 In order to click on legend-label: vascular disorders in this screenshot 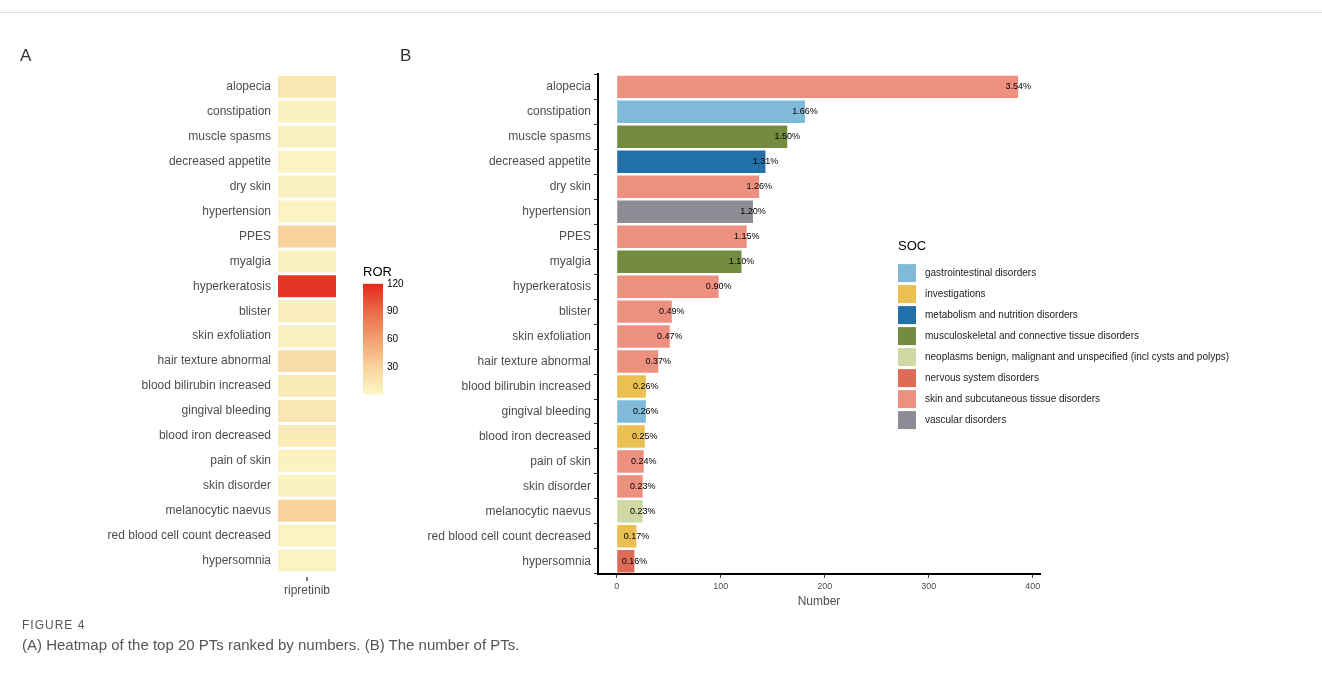, I will do `click(966, 419)`.